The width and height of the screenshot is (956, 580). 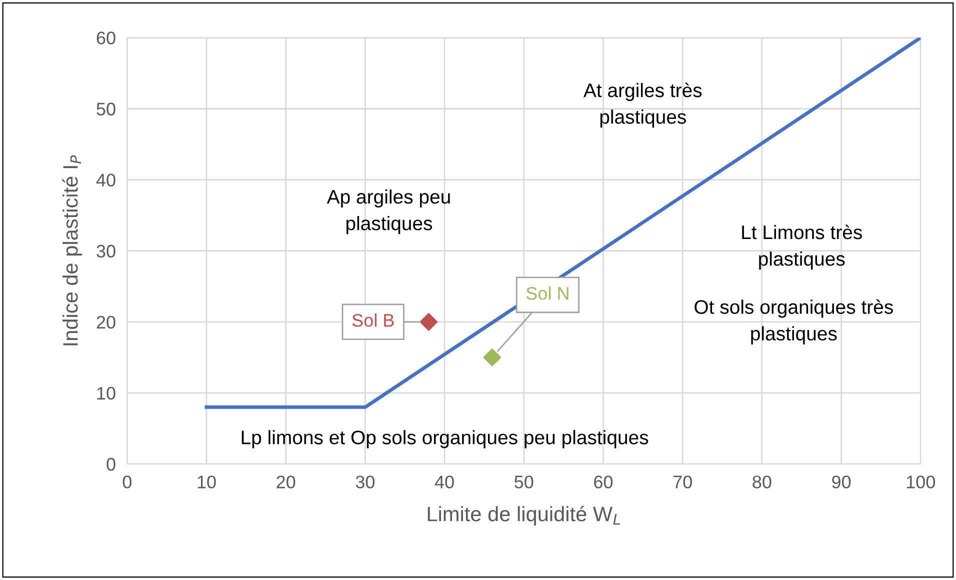 I want to click on y-tick-label: 30, so click(x=106, y=251).